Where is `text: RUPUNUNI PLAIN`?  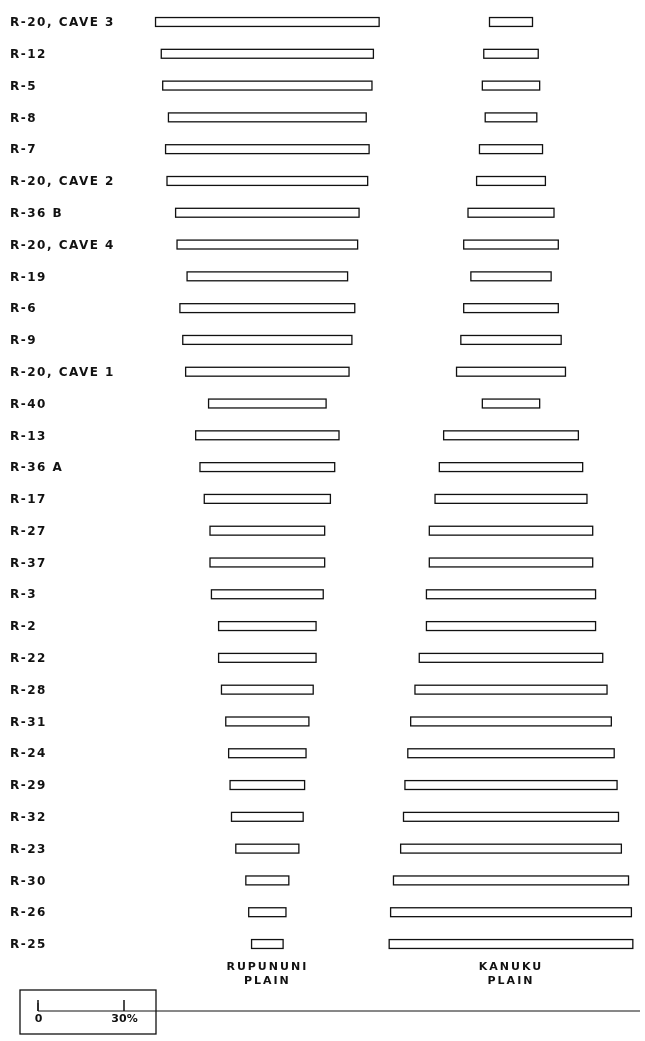
text: RUPUNUNI PLAIN is located at coordinates (267, 974).